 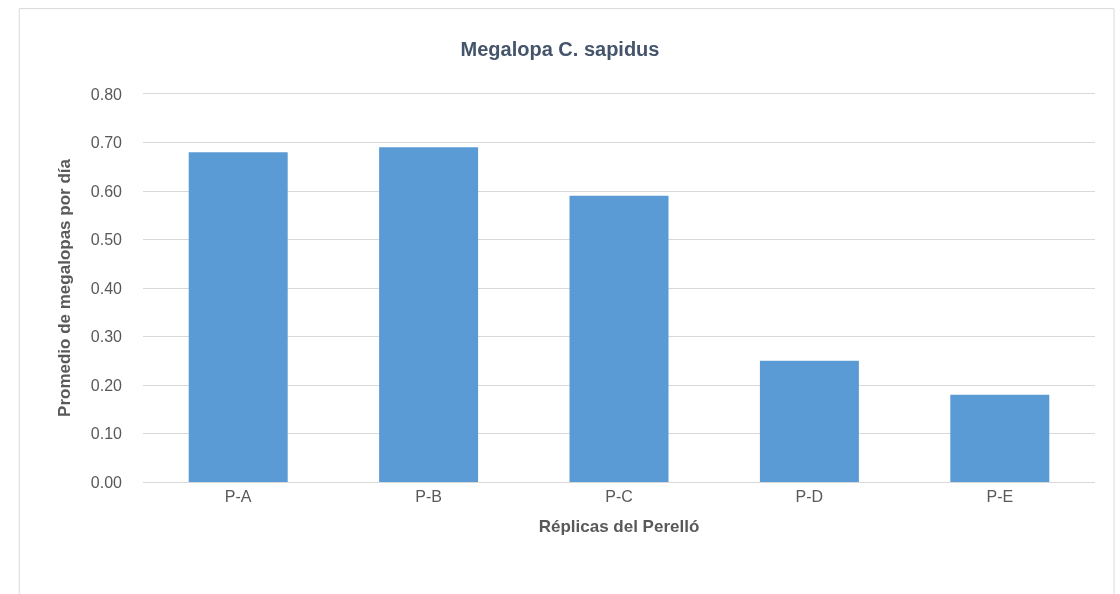 I want to click on x-tick-label: P-C, so click(x=619, y=497).